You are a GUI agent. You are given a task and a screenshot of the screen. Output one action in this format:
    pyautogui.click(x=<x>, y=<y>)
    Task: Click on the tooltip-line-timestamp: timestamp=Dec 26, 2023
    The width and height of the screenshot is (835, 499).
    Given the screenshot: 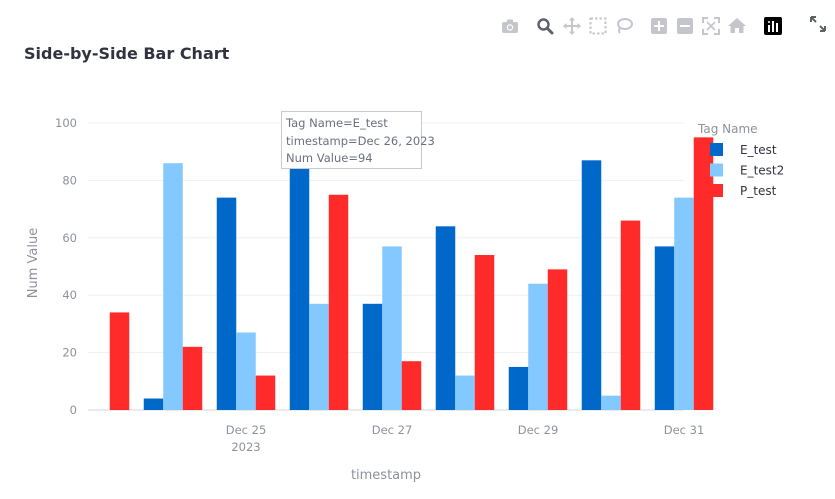 What is the action you would take?
    pyautogui.click(x=360, y=140)
    